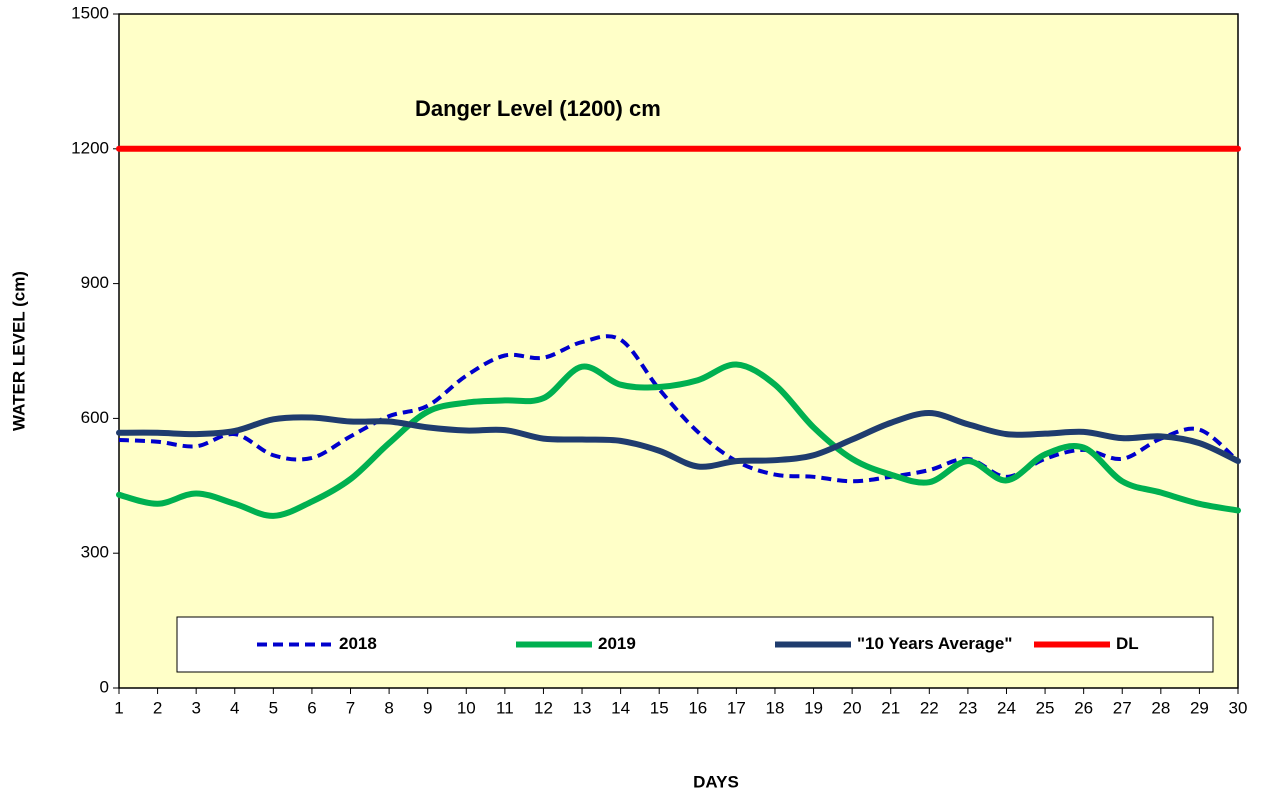 The width and height of the screenshot is (1264, 800). Describe the element at coordinates (736, 707) in the screenshot. I see `x-tick-label: 17` at that location.